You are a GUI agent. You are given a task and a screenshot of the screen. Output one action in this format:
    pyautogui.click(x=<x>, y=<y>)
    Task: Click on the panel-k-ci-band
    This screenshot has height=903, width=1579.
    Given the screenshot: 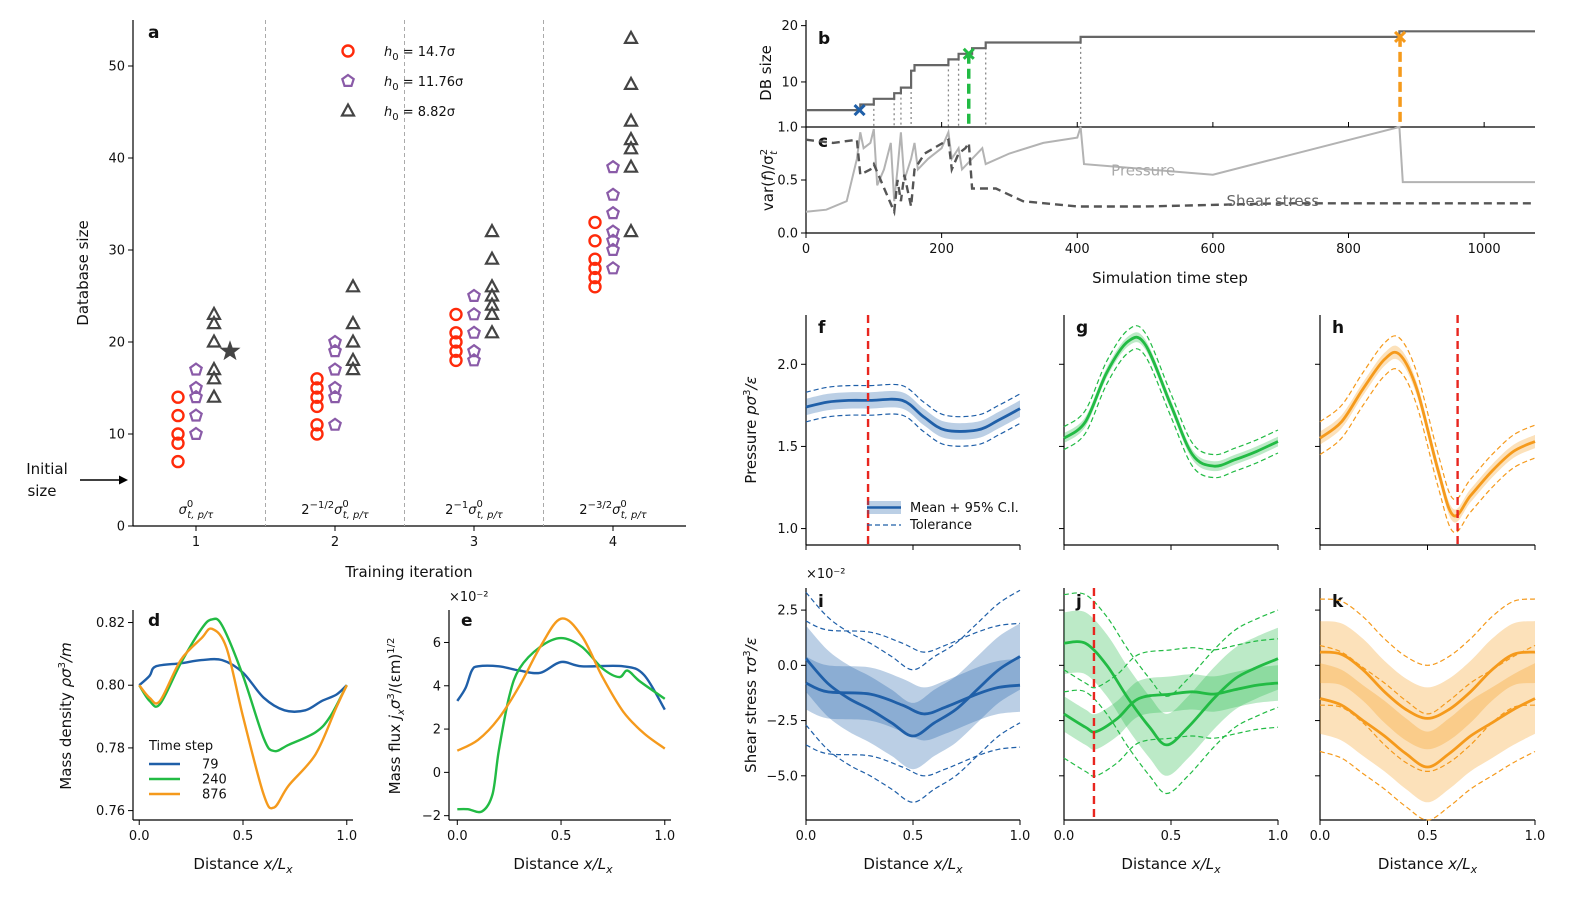 What is the action you would take?
    pyautogui.click(x=1427, y=685)
    